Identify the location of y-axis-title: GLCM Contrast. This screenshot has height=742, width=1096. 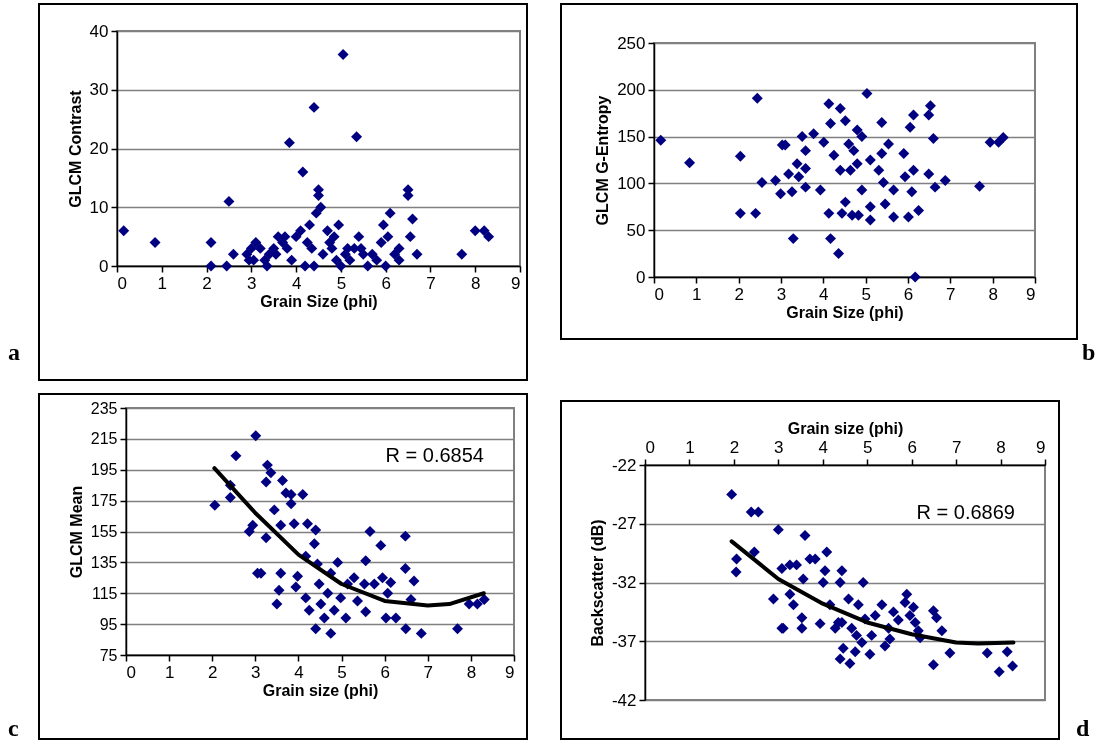
(75, 148).